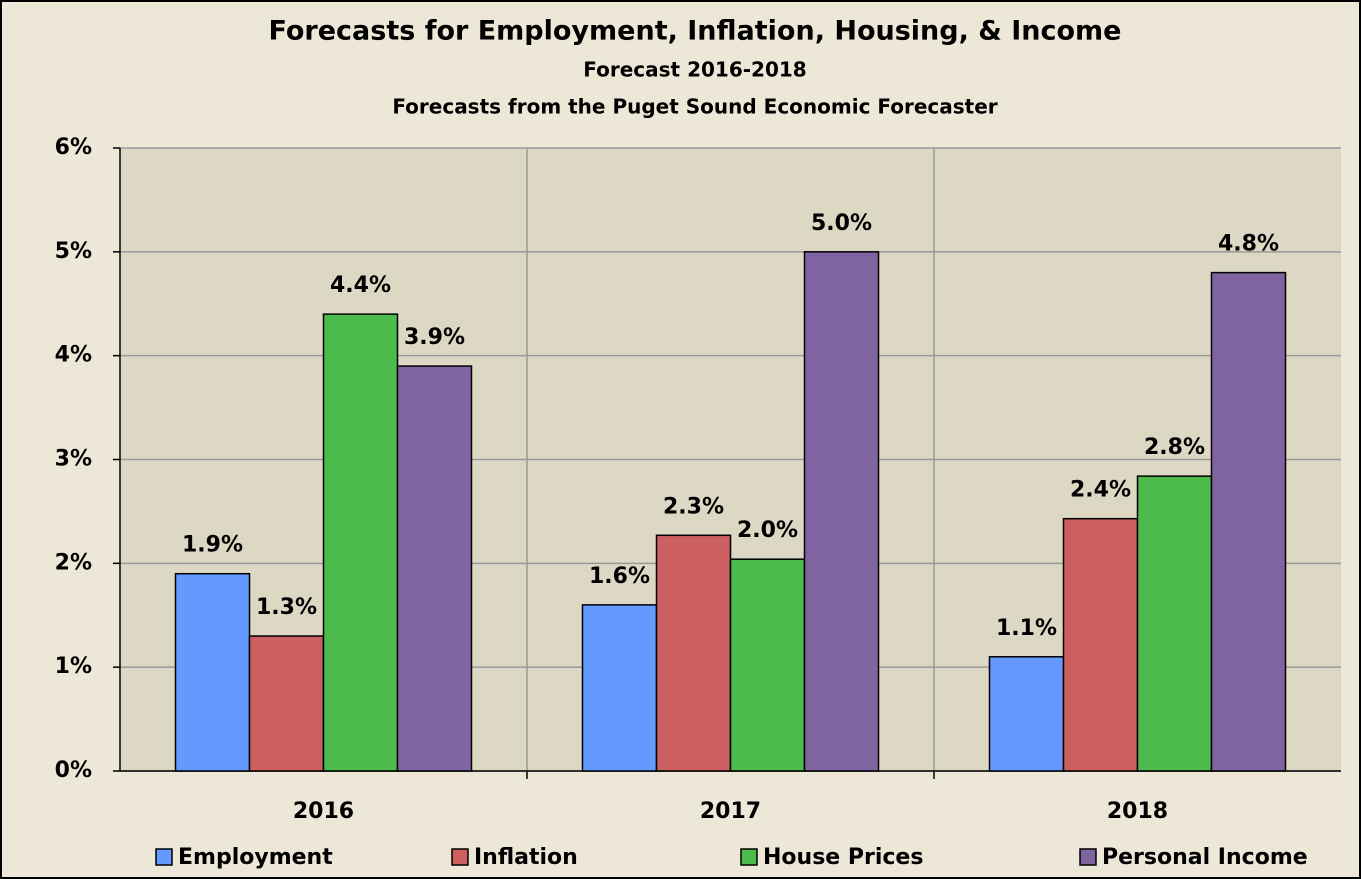  What do you see at coordinates (694, 70) in the screenshot?
I see `chart-subtitle: Forecast 2016-2018` at bounding box center [694, 70].